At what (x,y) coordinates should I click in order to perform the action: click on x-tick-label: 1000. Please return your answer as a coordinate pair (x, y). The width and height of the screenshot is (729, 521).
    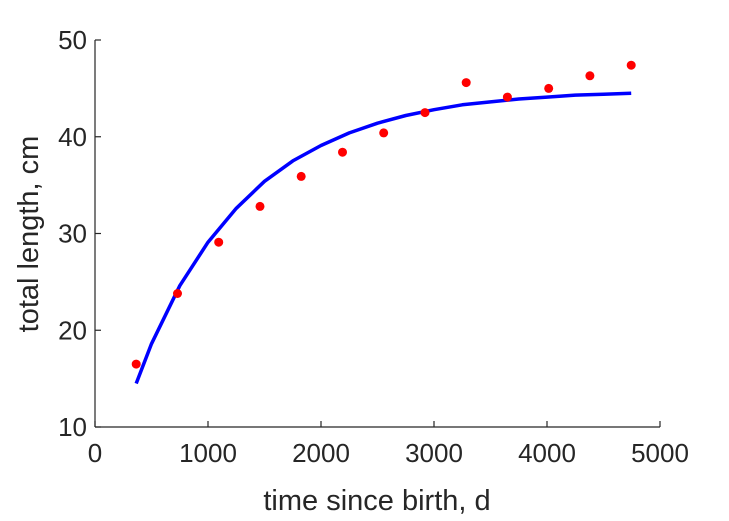
    Looking at the image, I should click on (208, 453).